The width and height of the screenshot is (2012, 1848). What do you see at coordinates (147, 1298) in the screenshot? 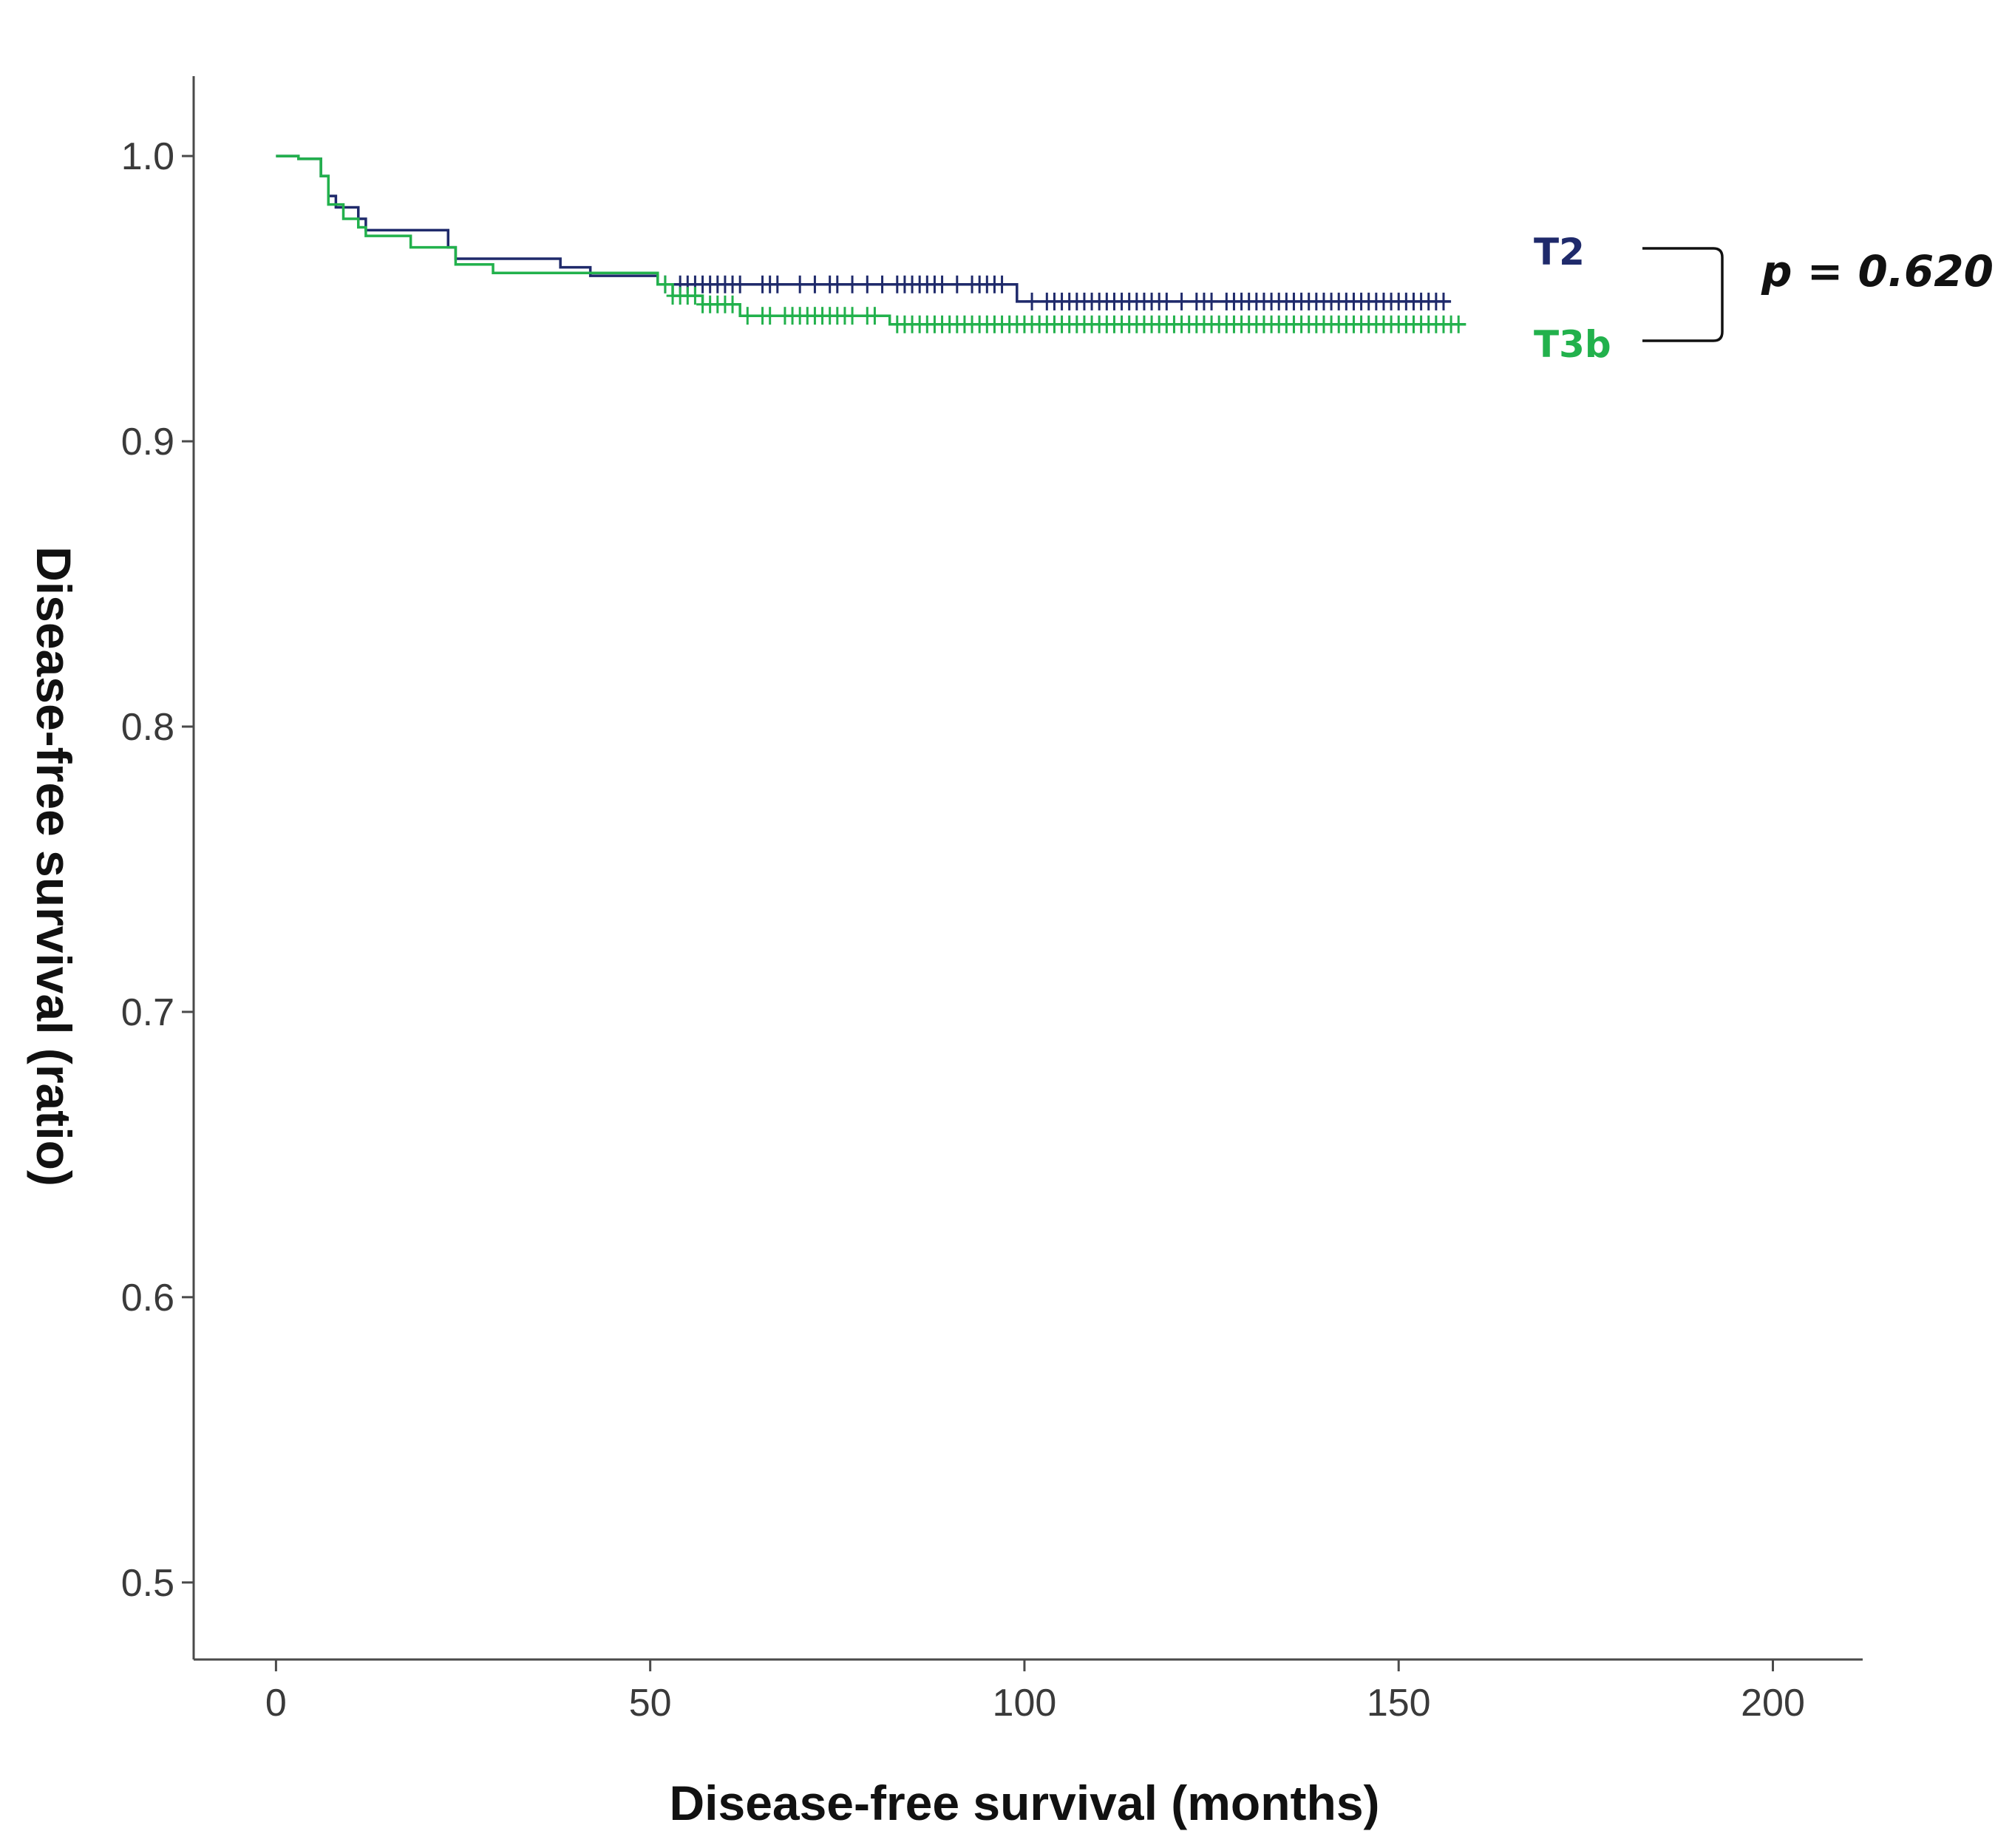
I see `y-tick-label: 0.6` at bounding box center [147, 1298].